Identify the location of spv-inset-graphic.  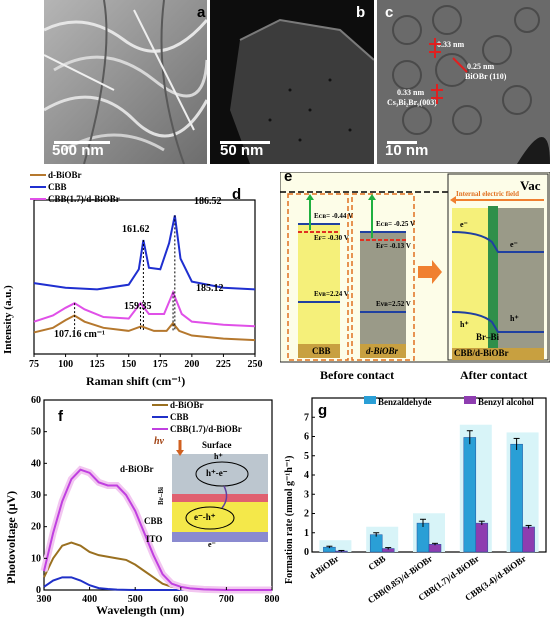
(220, 491).